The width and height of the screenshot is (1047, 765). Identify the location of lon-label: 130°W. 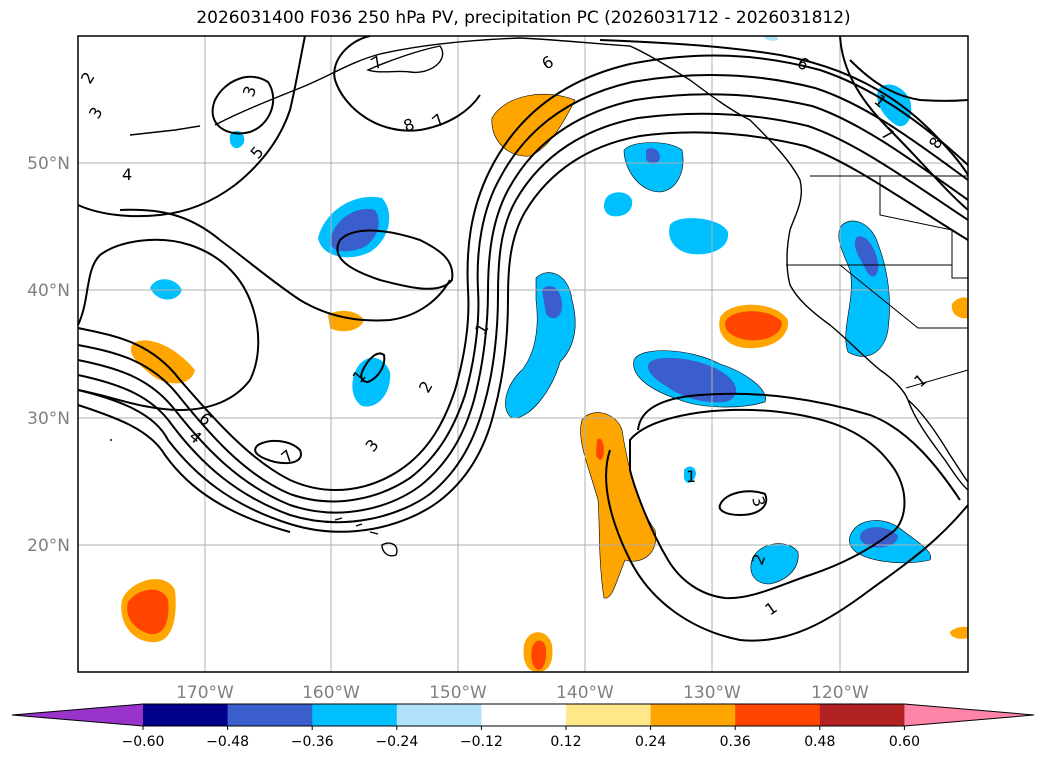
(712, 693).